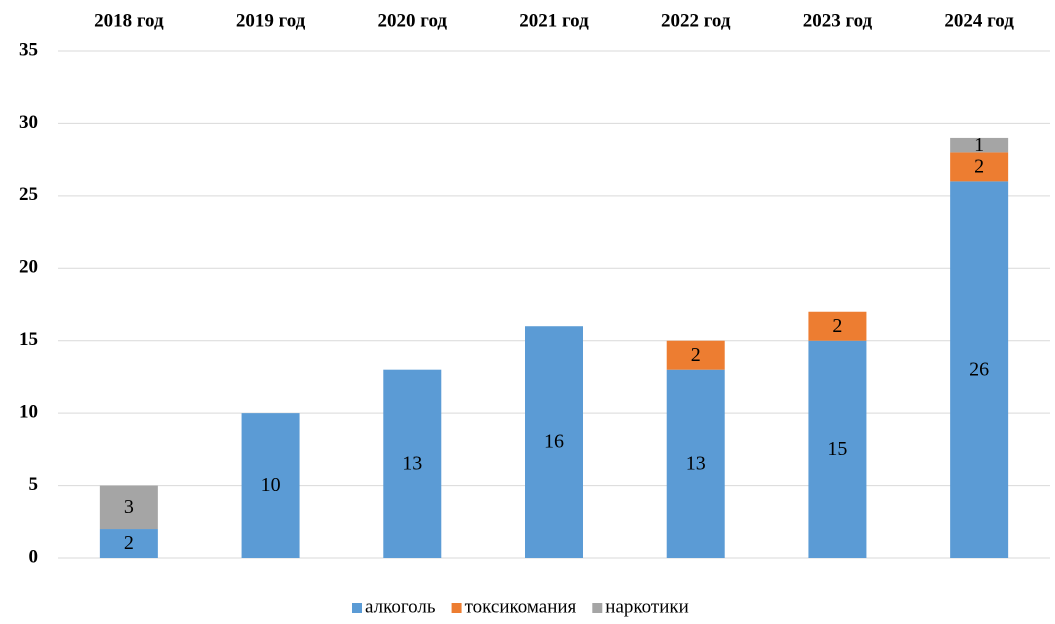 Image resolution: width=1055 pixels, height=624 pixels. I want to click on x-tick-label: 2021 год, so click(554, 20).